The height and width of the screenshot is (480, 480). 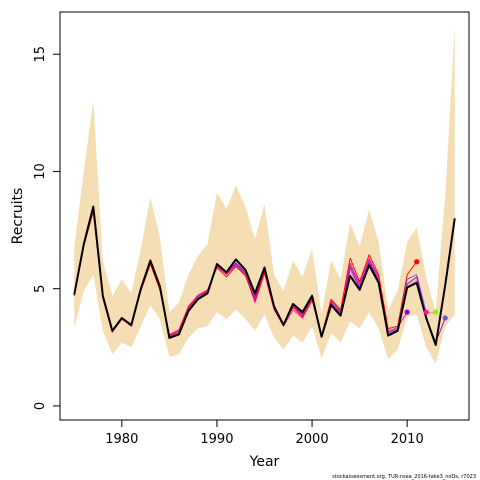 I want to click on x-tick-label: 1980, so click(x=121, y=439).